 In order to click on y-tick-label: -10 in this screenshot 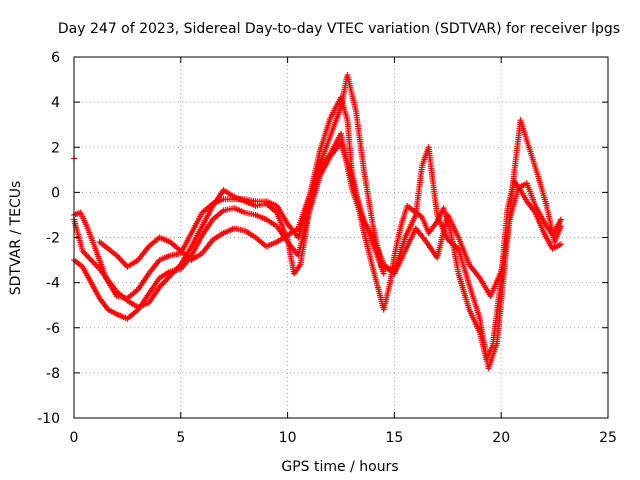, I will do `click(48, 419)`.